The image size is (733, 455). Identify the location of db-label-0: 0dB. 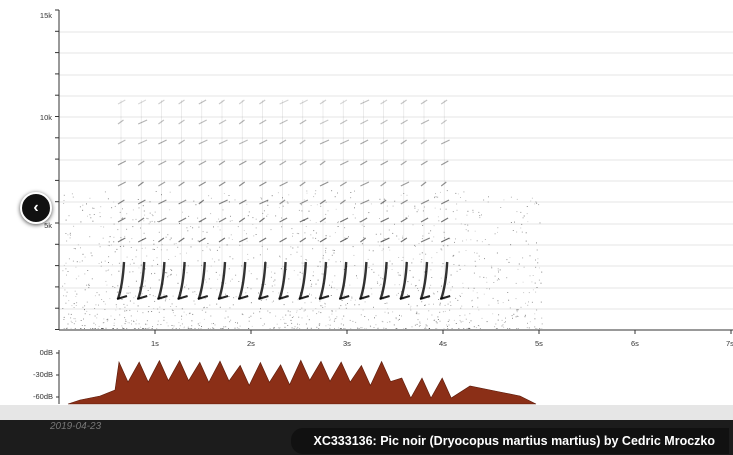
(46, 352).